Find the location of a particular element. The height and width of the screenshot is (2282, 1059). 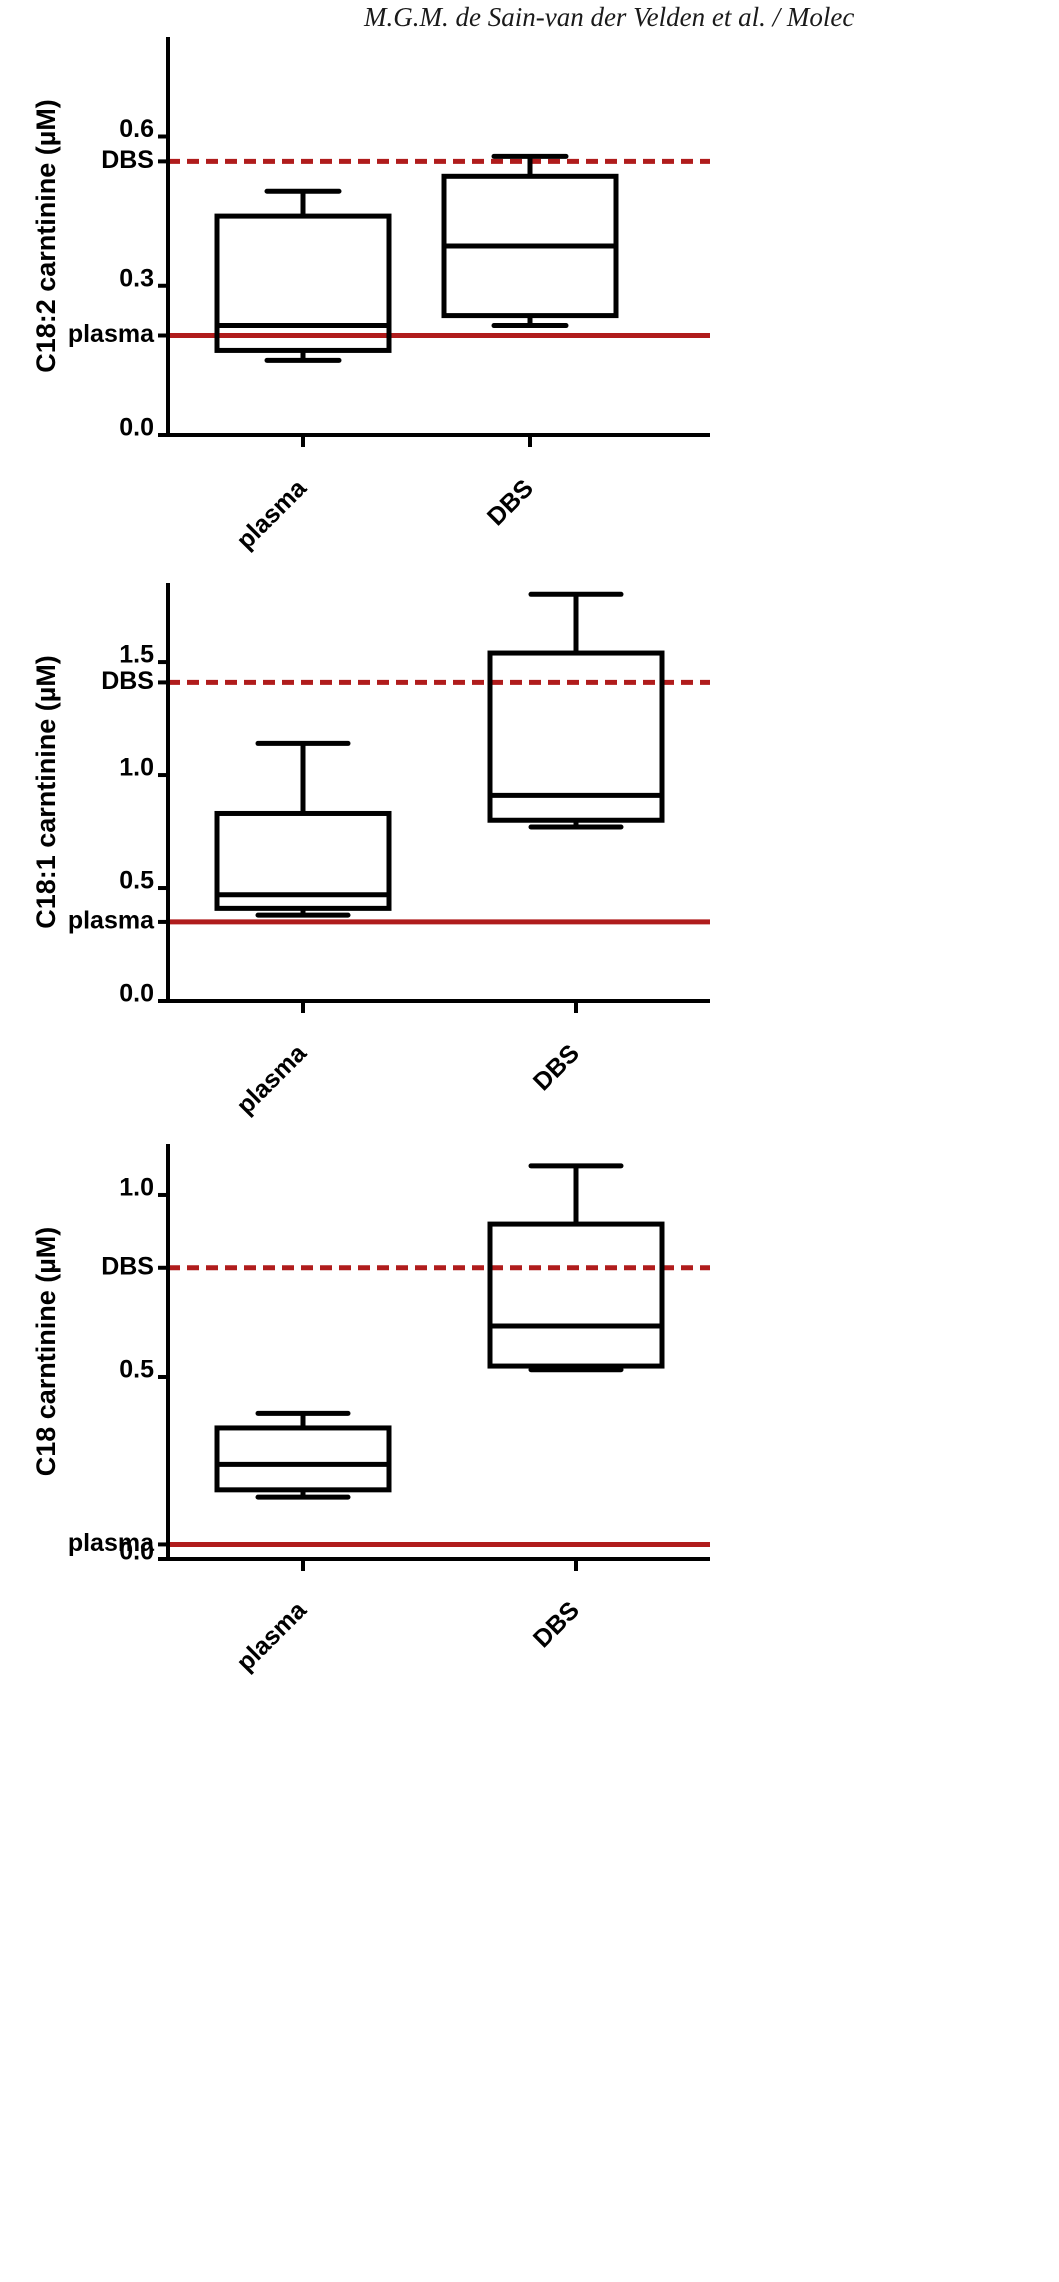

y-tick-label: 0.6 is located at coordinates (136, 129).